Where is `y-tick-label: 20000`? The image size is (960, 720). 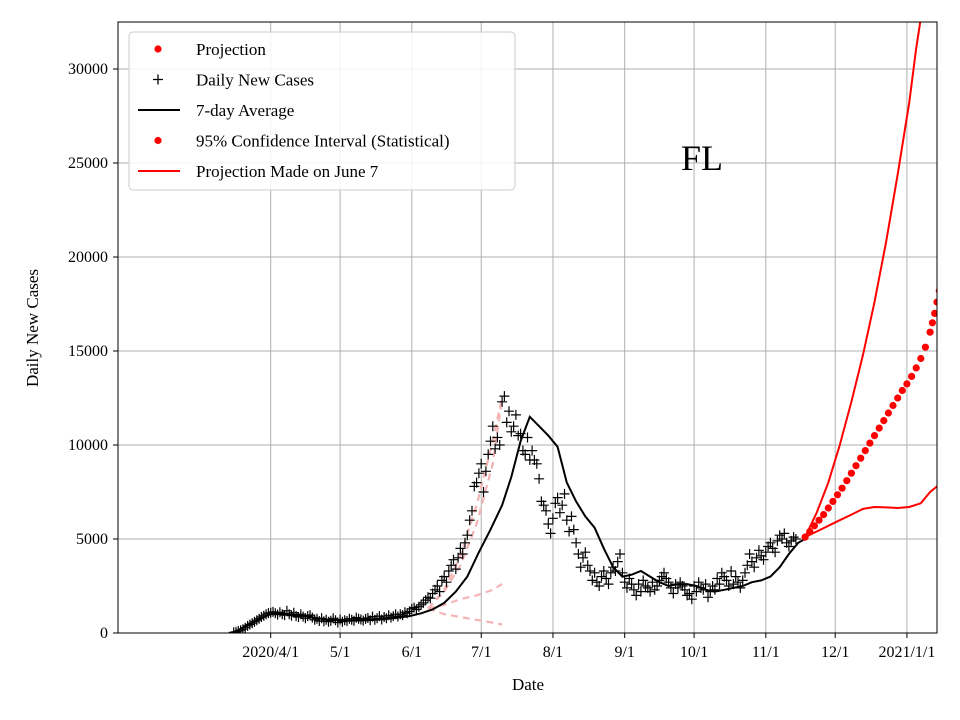 y-tick-label: 20000 is located at coordinates (88, 257).